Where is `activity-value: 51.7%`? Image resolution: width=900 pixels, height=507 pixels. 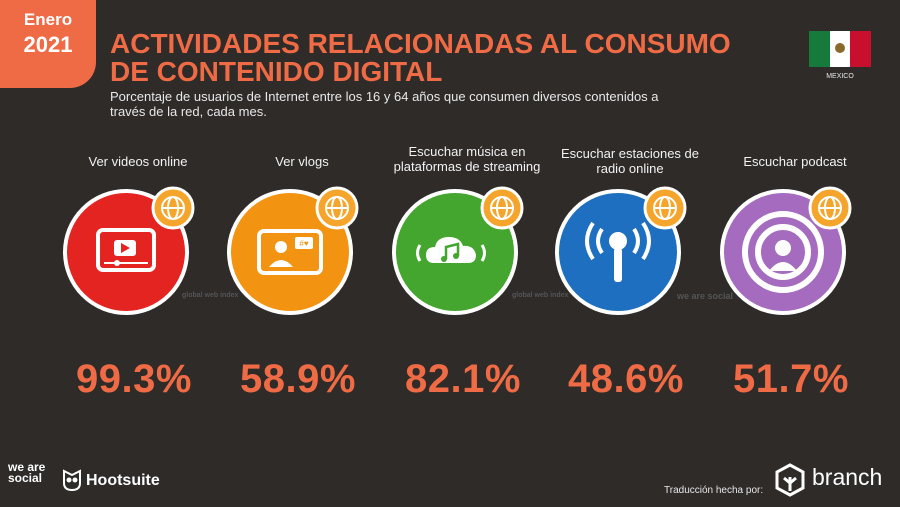
activity-value: 51.7% is located at coordinates (791, 379).